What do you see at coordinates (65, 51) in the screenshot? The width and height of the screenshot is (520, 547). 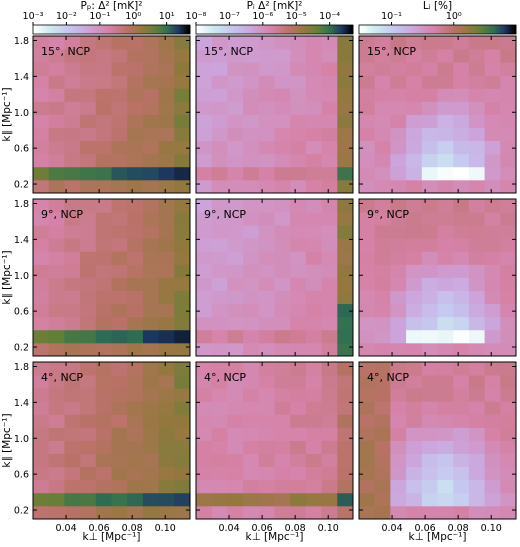 I see `panel-label: 15°, NCP` at bounding box center [65, 51].